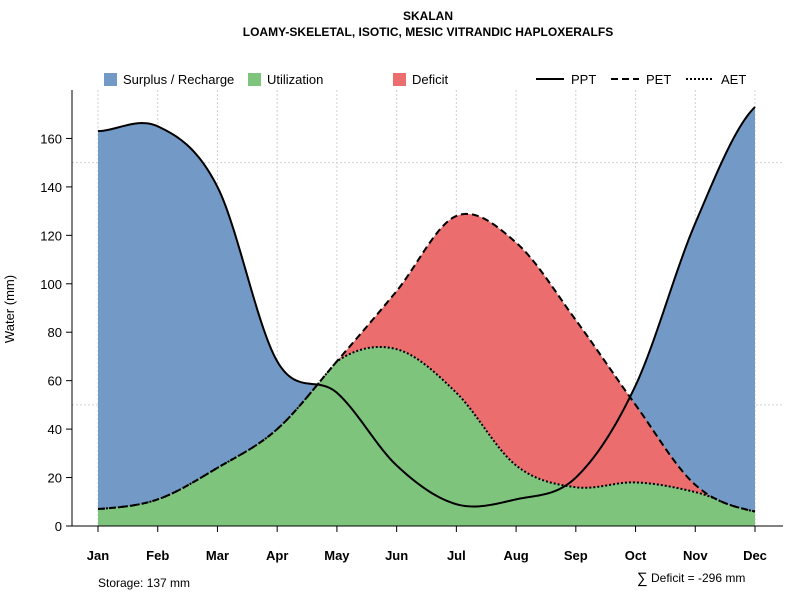 The height and width of the screenshot is (600, 800). I want to click on y-tick-label: 160, so click(51, 138).